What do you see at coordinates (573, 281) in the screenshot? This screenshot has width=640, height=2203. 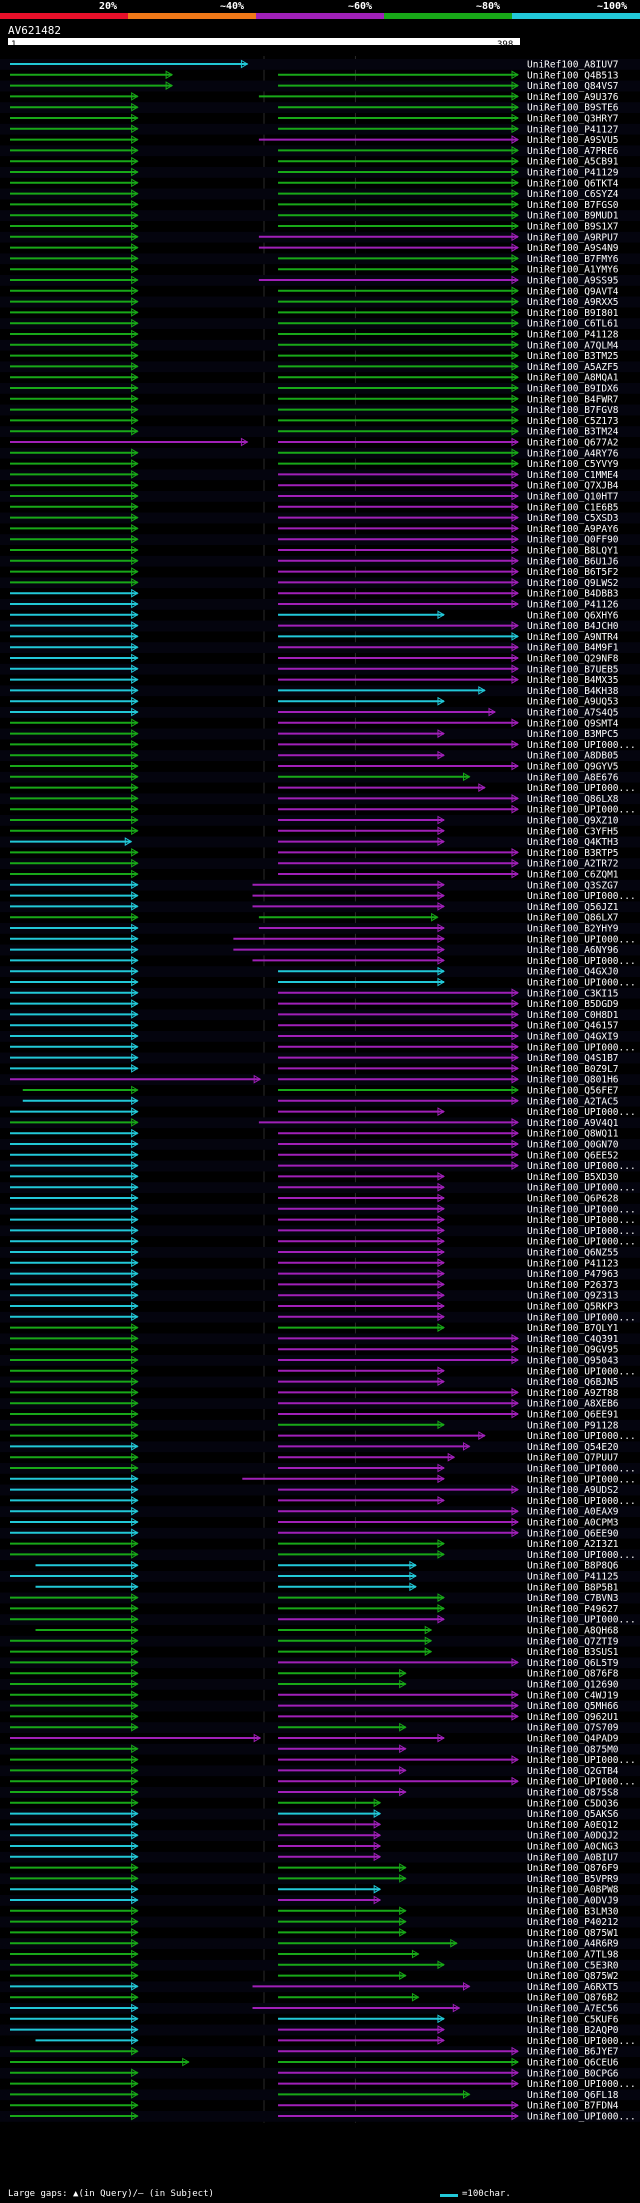 I see `hit-label: UniRef100_A9SS95` at bounding box center [573, 281].